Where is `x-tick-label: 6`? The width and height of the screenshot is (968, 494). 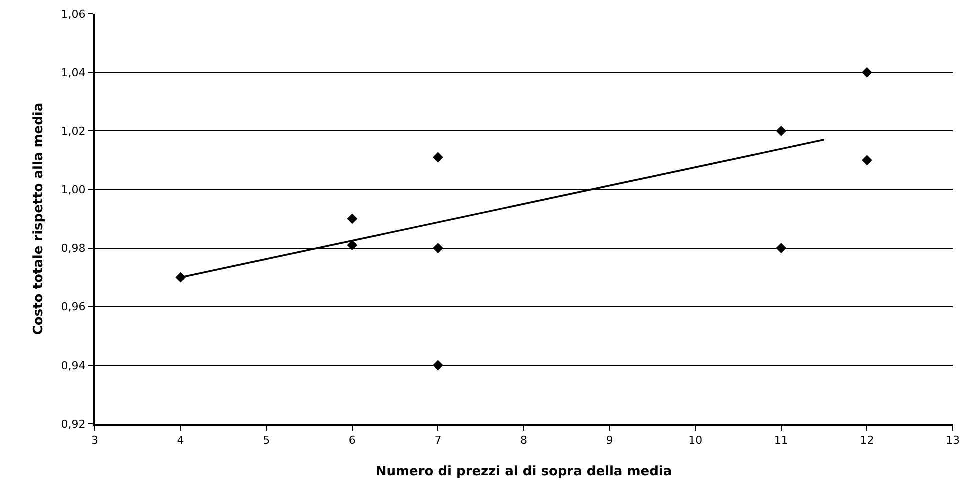 x-tick-label: 6 is located at coordinates (352, 441).